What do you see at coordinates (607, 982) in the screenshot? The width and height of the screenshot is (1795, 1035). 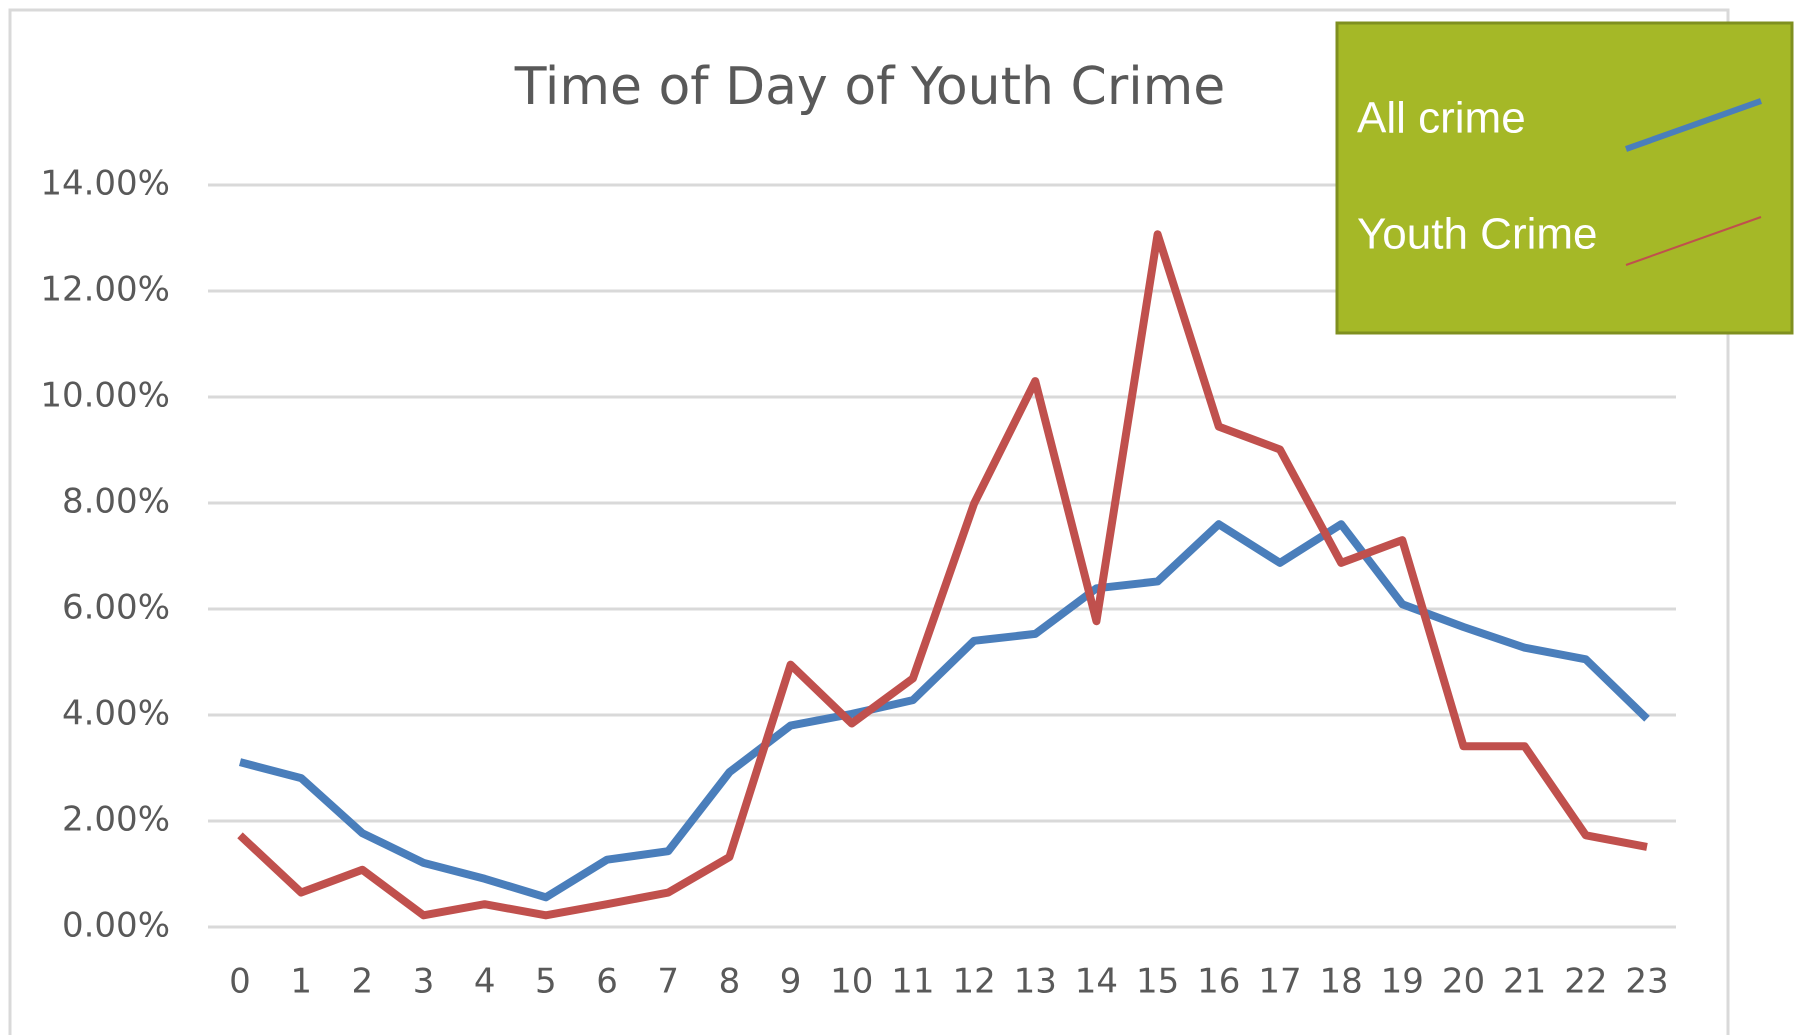 I see `x-tick-label: 6` at bounding box center [607, 982].